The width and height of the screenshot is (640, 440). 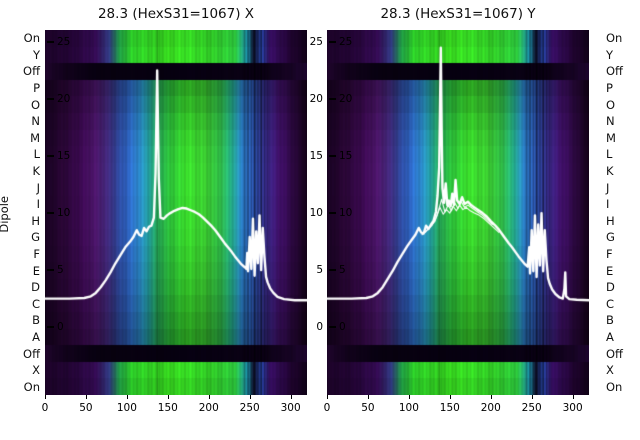 What do you see at coordinates (5, 214) in the screenshot?
I see `y-axis-label: Dipole` at bounding box center [5, 214].